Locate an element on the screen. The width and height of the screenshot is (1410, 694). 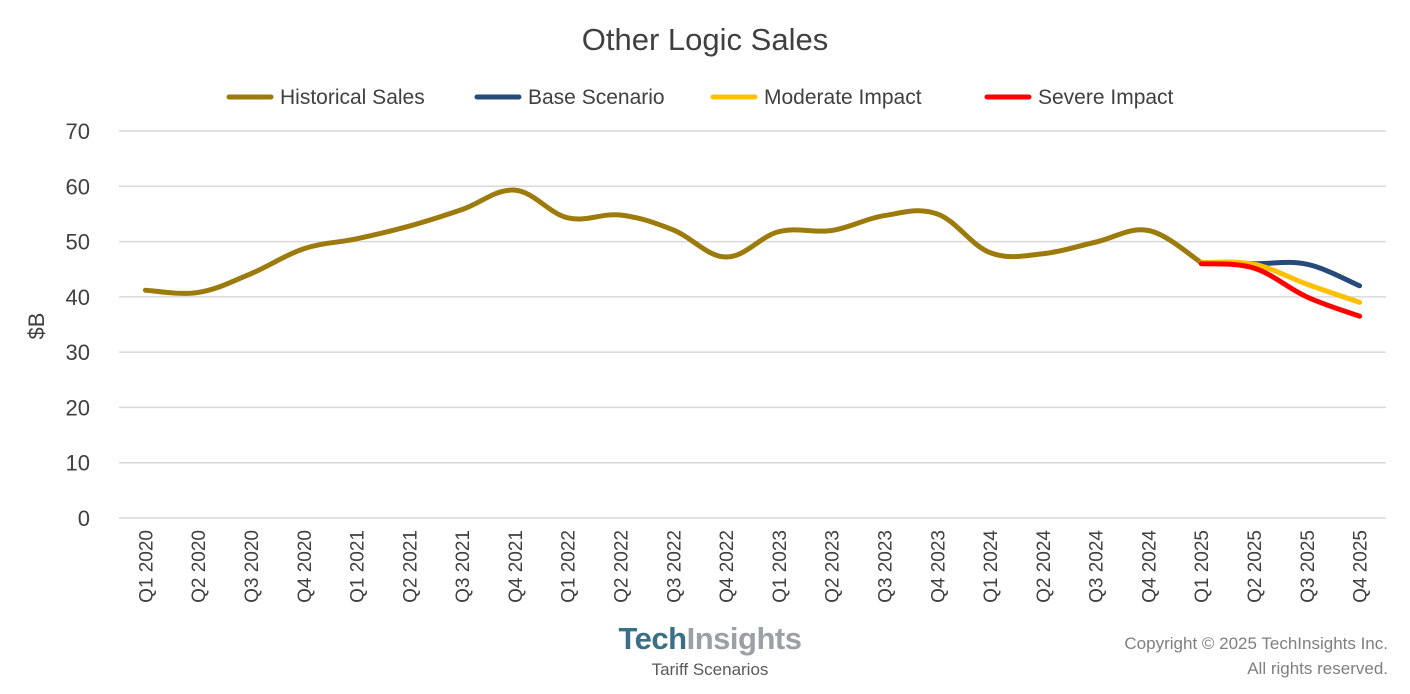
copyright-line-2: All rights reserved. is located at coordinates (1317, 668).